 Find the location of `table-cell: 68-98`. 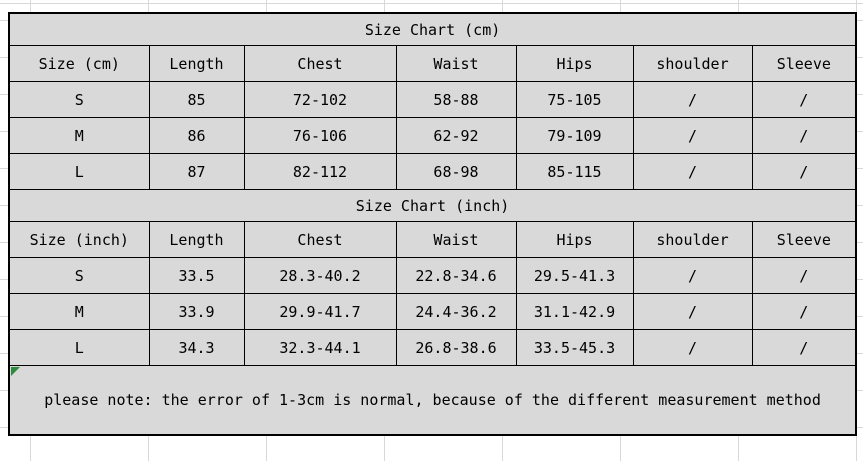

table-cell: 68-98 is located at coordinates (456, 171).